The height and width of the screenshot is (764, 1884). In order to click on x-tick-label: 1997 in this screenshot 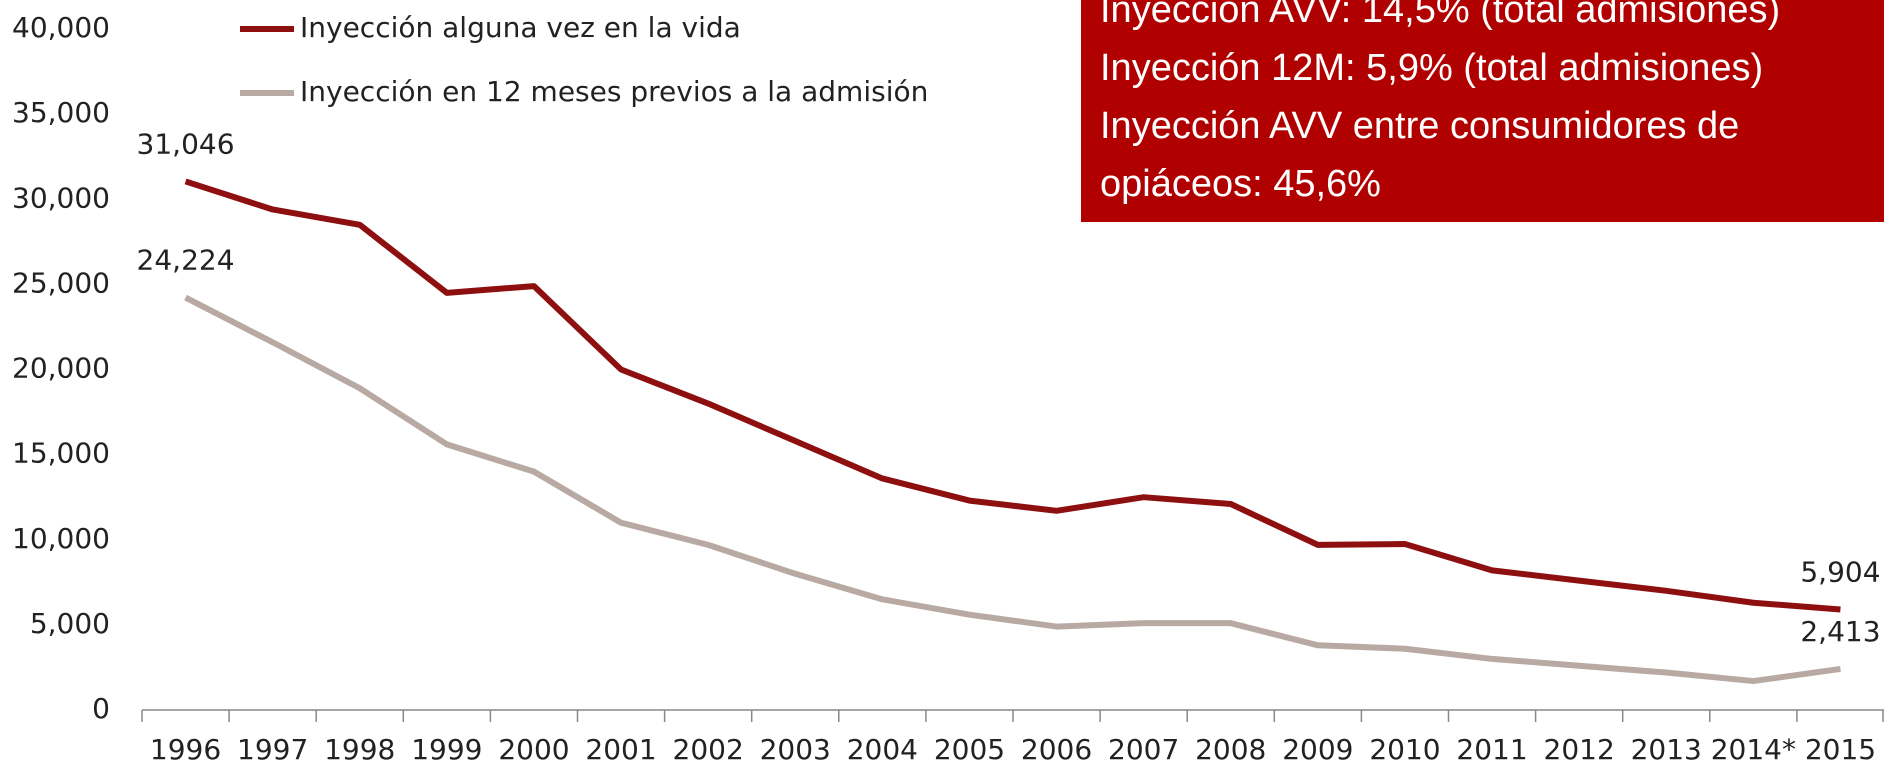, I will do `click(272, 748)`.